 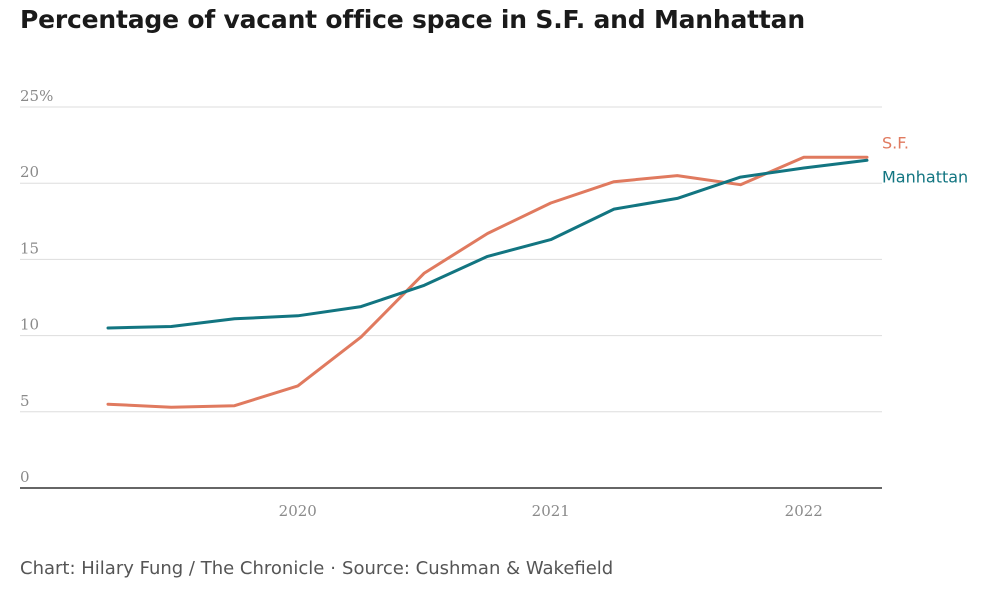 What do you see at coordinates (36, 286) in the screenshot?
I see `y-axis-ticks: 0 5 10 15 20 25%` at bounding box center [36, 286].